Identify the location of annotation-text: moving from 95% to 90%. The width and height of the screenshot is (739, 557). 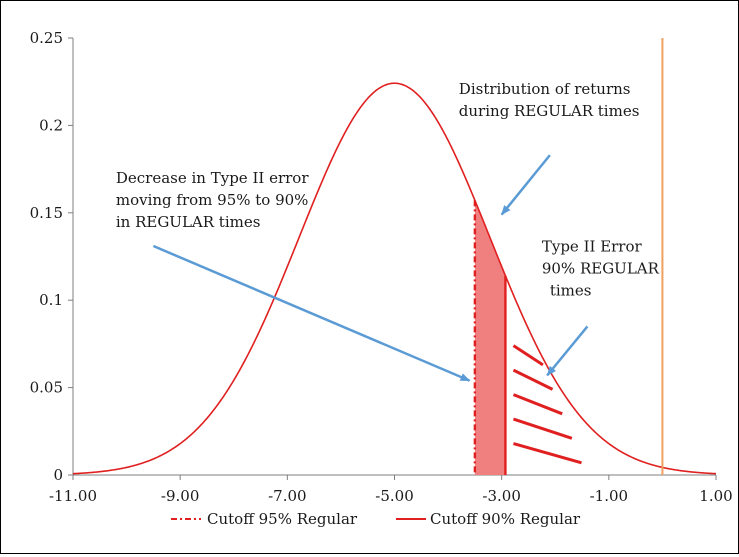
(212, 200).